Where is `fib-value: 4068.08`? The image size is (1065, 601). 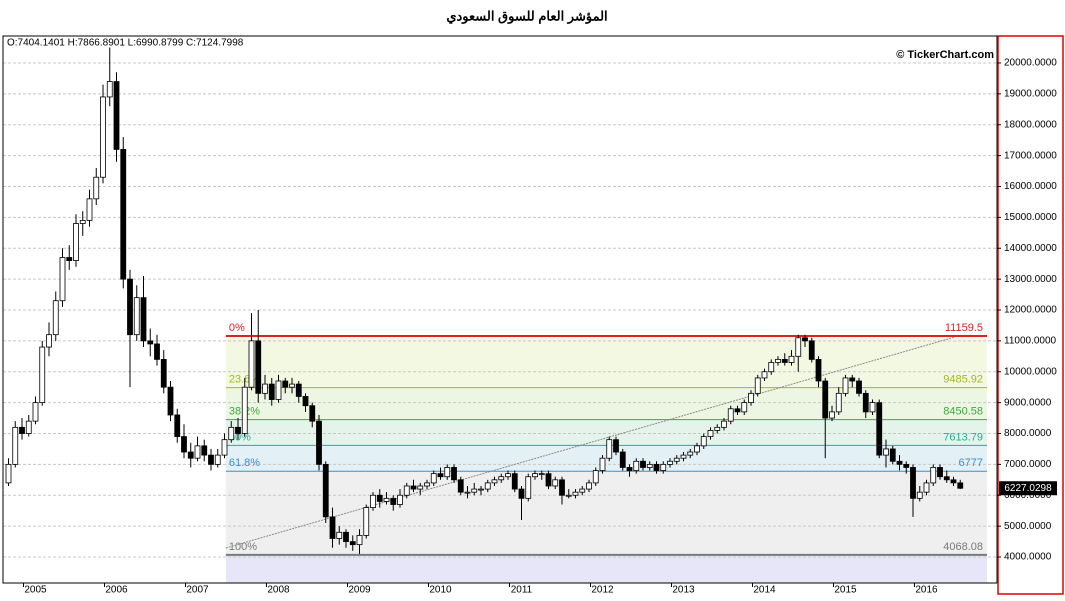 fib-value: 4068.08 is located at coordinates (963, 547).